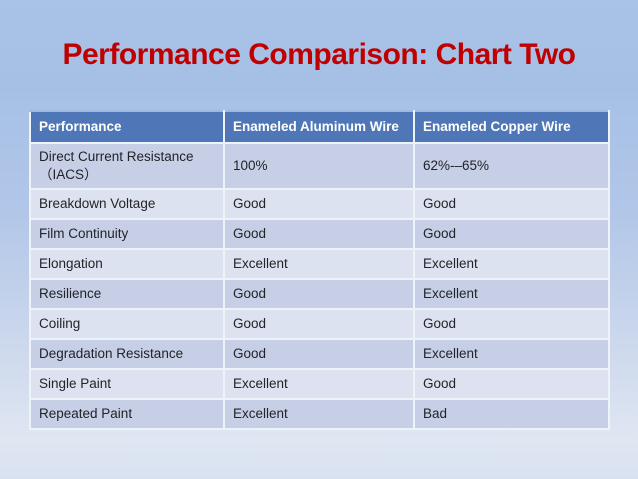 Image resolution: width=638 pixels, height=479 pixels. What do you see at coordinates (511, 414) in the screenshot?
I see `copper-value-cell: Bad` at bounding box center [511, 414].